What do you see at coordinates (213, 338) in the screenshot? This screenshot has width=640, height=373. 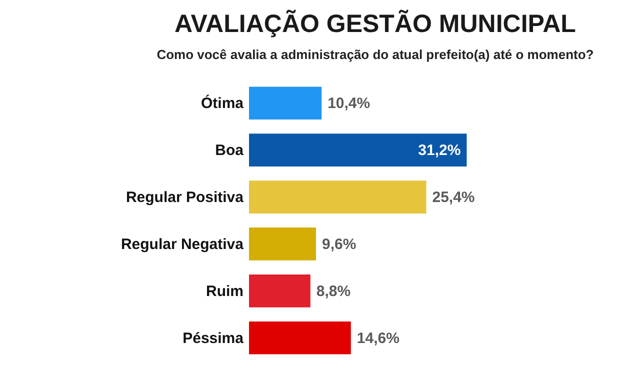 I see `y-tick-label: Péssima` at bounding box center [213, 338].